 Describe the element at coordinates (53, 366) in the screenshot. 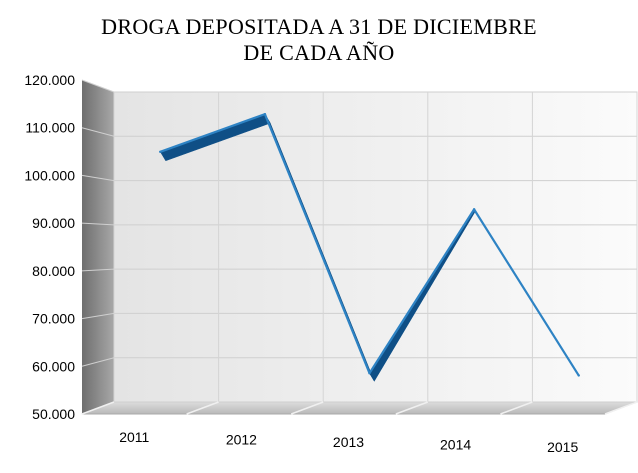

I see `y-tick-label: 60.000` at that location.